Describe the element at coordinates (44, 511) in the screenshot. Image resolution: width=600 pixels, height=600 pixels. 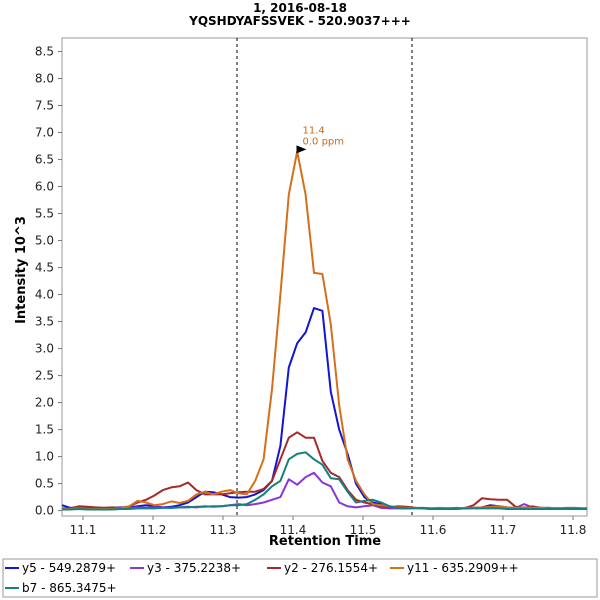
I see `y-tick-label: 0.0` at that location.